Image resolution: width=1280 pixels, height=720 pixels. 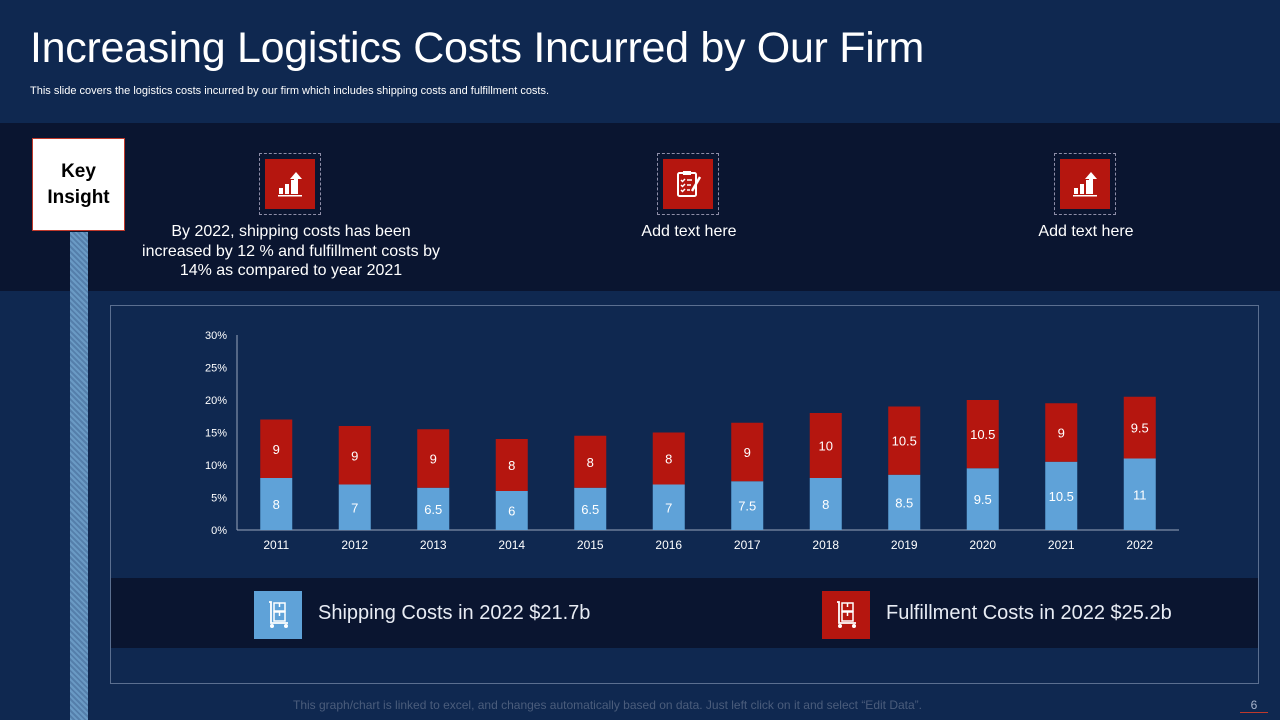 I want to click on data-label-shipping: 9.5, so click(x=983, y=499).